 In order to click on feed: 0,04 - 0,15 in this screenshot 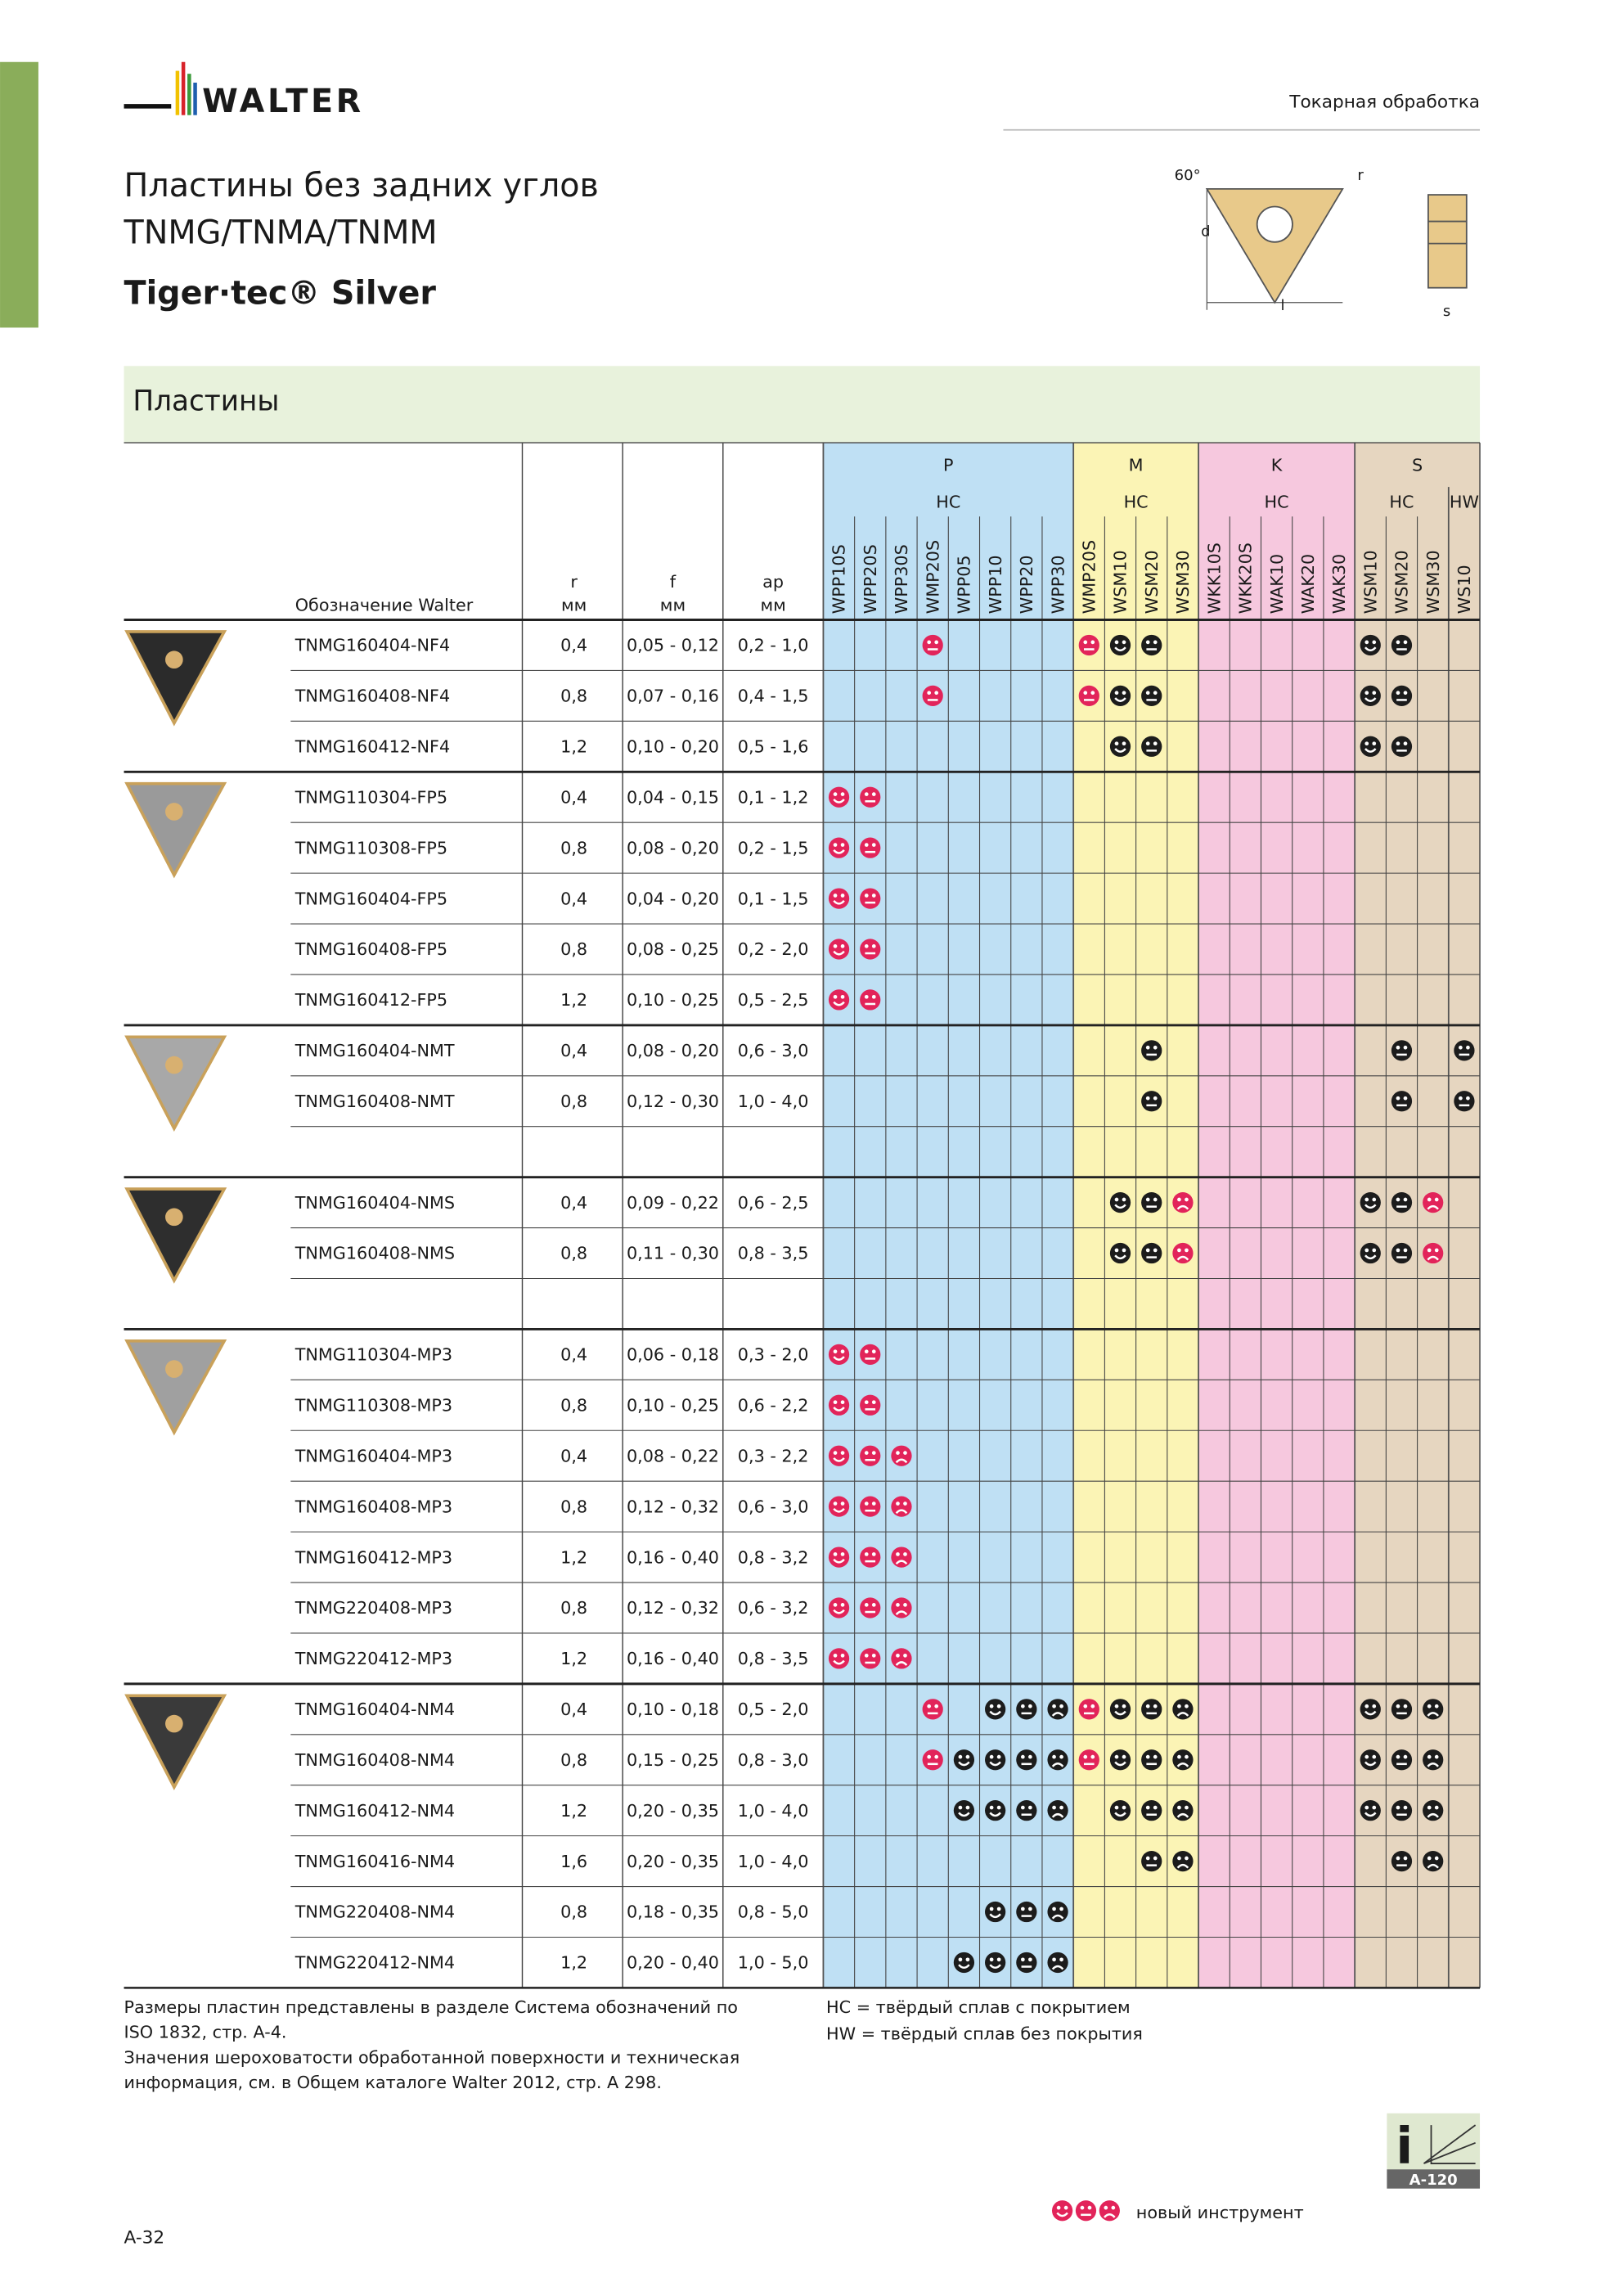, I will do `click(673, 797)`.